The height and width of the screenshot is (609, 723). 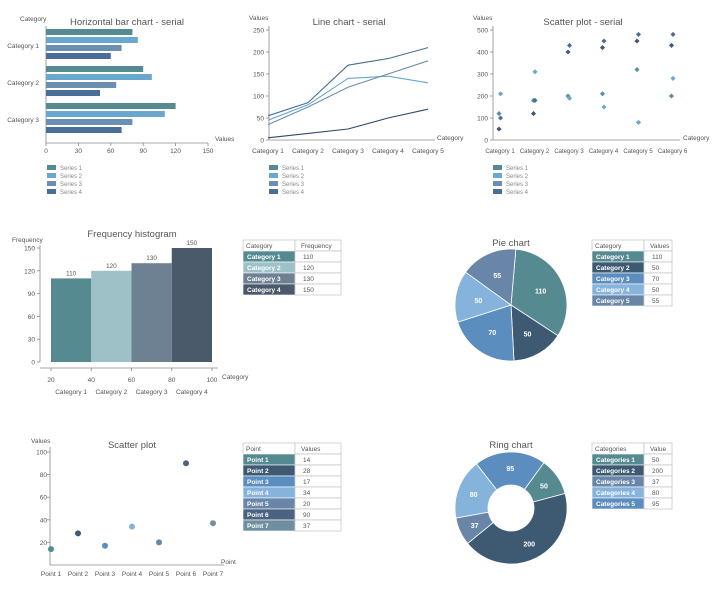 What do you see at coordinates (316, 246) in the screenshot?
I see `table-header: Frequency` at bounding box center [316, 246].